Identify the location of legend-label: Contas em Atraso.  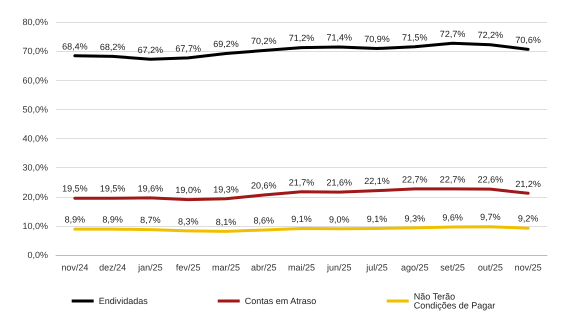
(280, 301).